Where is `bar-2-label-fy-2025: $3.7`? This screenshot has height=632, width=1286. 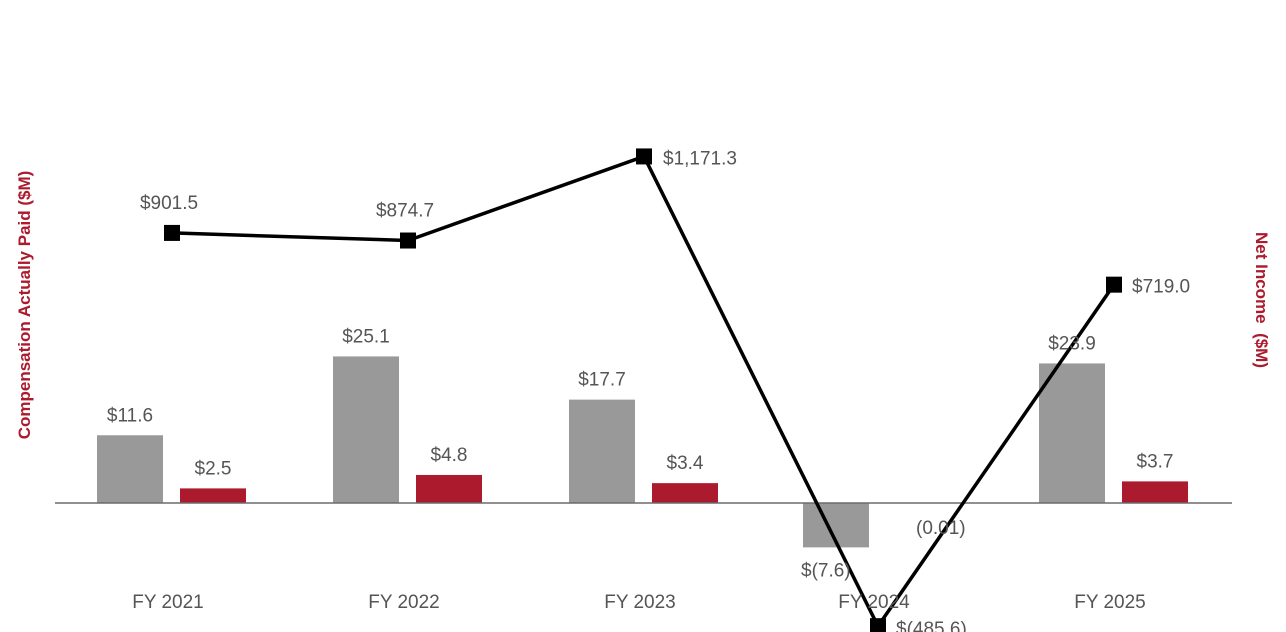 bar-2-label-fy-2025: $3.7 is located at coordinates (1155, 461).